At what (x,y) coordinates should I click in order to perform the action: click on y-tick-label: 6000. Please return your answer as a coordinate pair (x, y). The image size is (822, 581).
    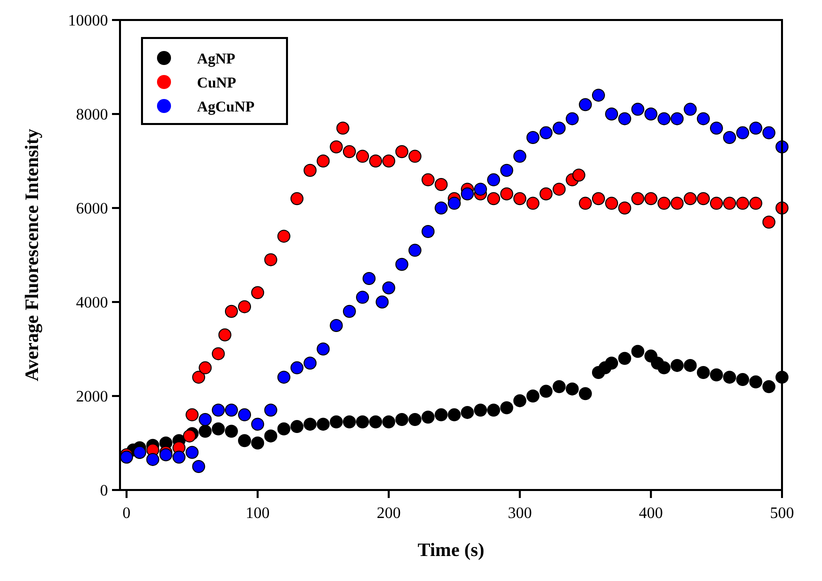
    Looking at the image, I should click on (92, 209).